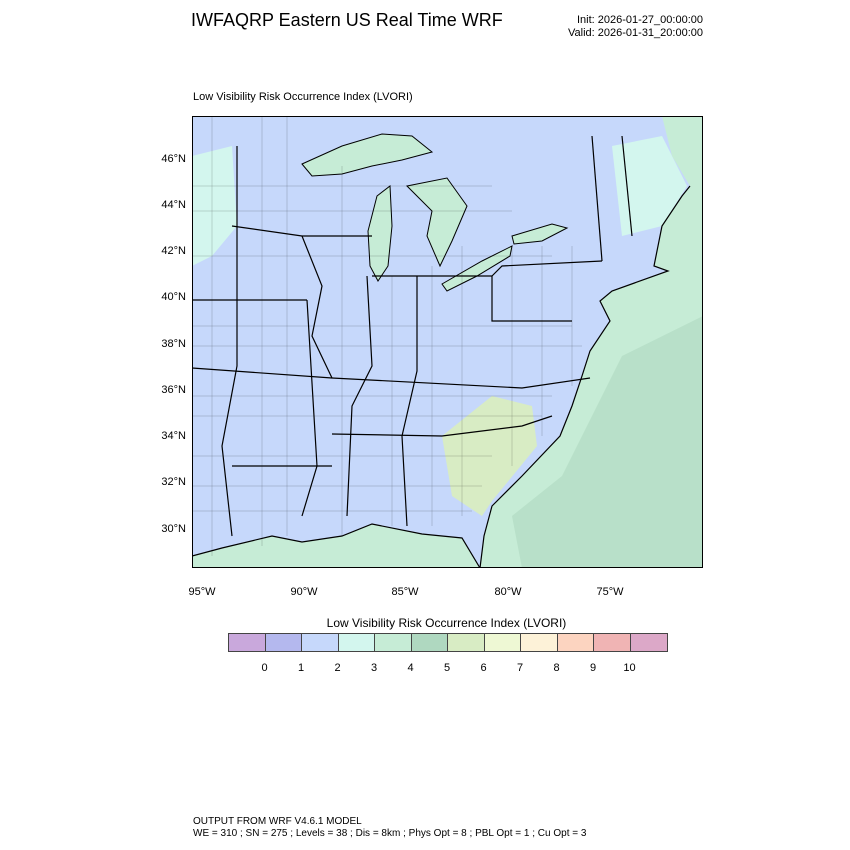 Image resolution: width=850 pixels, height=850 pixels. I want to click on lake-superior, so click(367, 155).